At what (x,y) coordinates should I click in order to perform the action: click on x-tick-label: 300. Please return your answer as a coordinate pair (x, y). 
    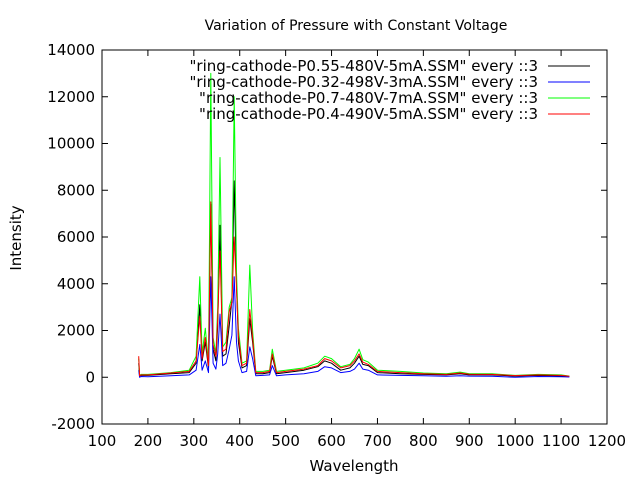
    Looking at the image, I should click on (193, 441).